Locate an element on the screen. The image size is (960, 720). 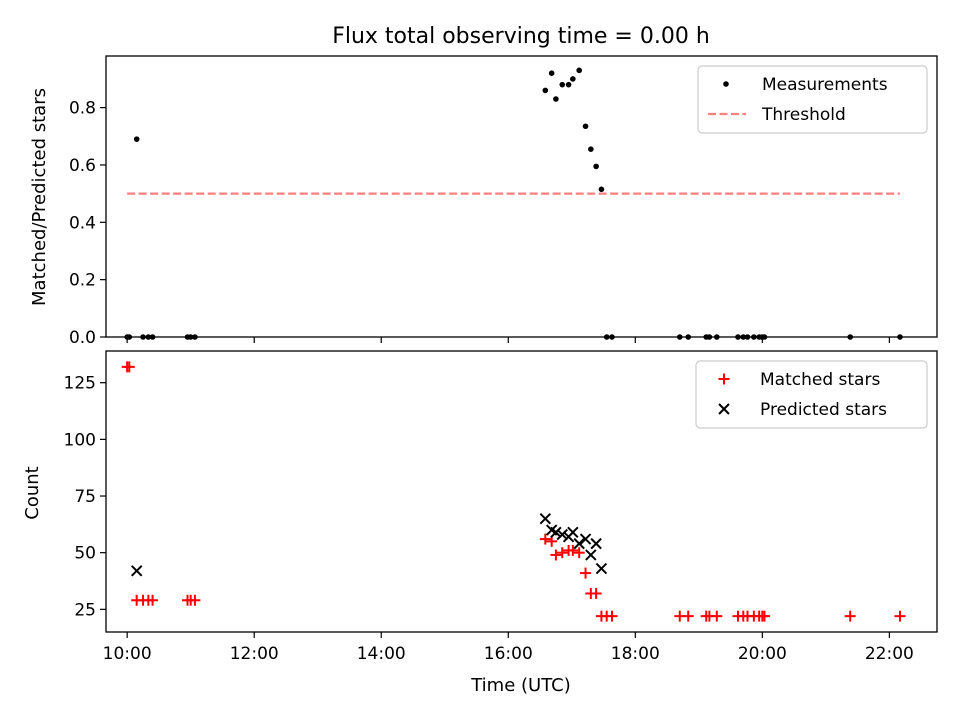
top-ytick-label: 0.6 is located at coordinates (82, 166).